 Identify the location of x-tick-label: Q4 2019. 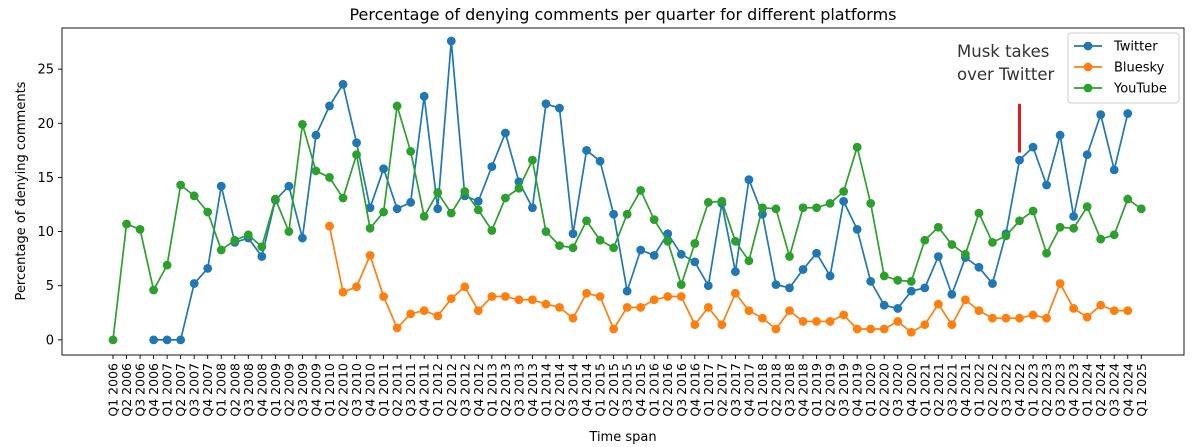
(857, 390).